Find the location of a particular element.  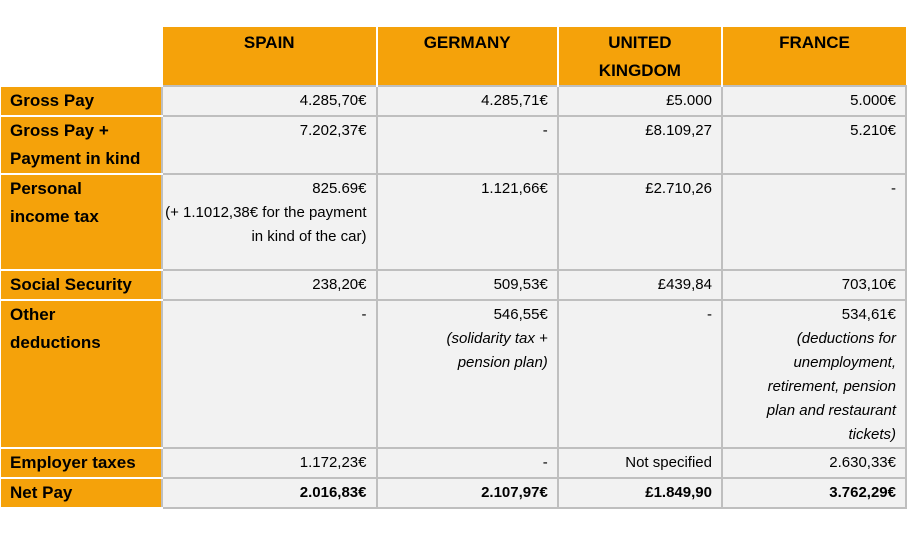

row-label: Gross Pay is located at coordinates (81, 101).